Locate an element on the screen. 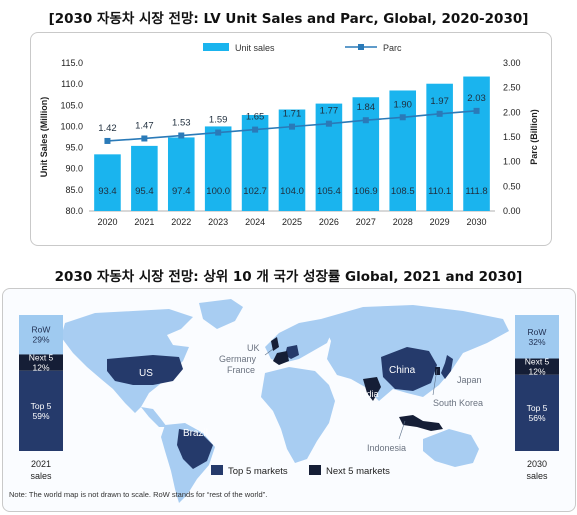 The height and width of the screenshot is (515, 577). central-america-shape is located at coordinates (154, 417).